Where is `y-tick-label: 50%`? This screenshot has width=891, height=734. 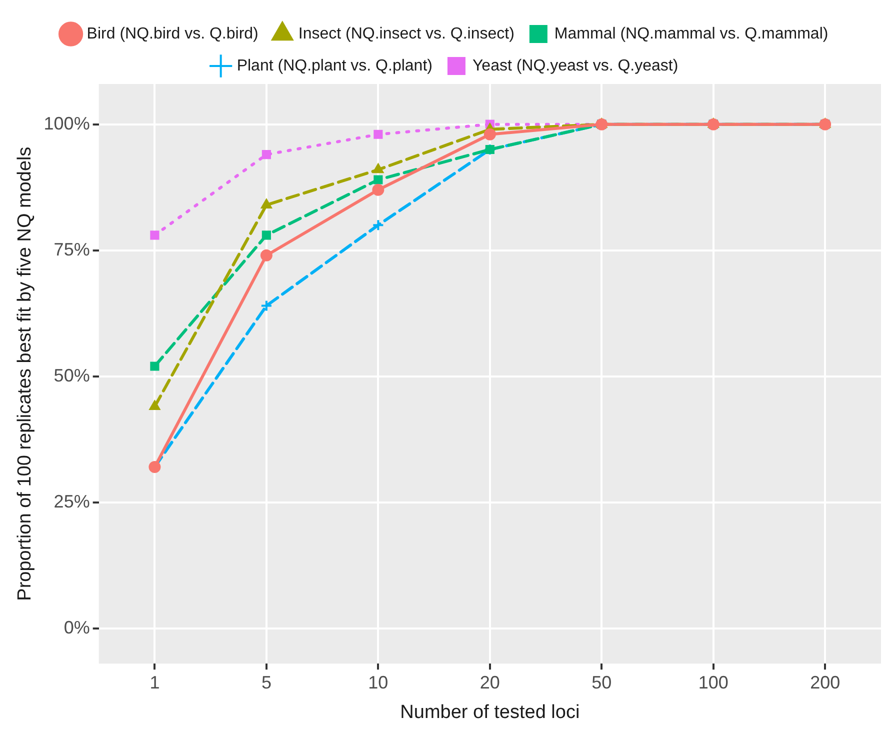 y-tick-label: 50% is located at coordinates (72, 375).